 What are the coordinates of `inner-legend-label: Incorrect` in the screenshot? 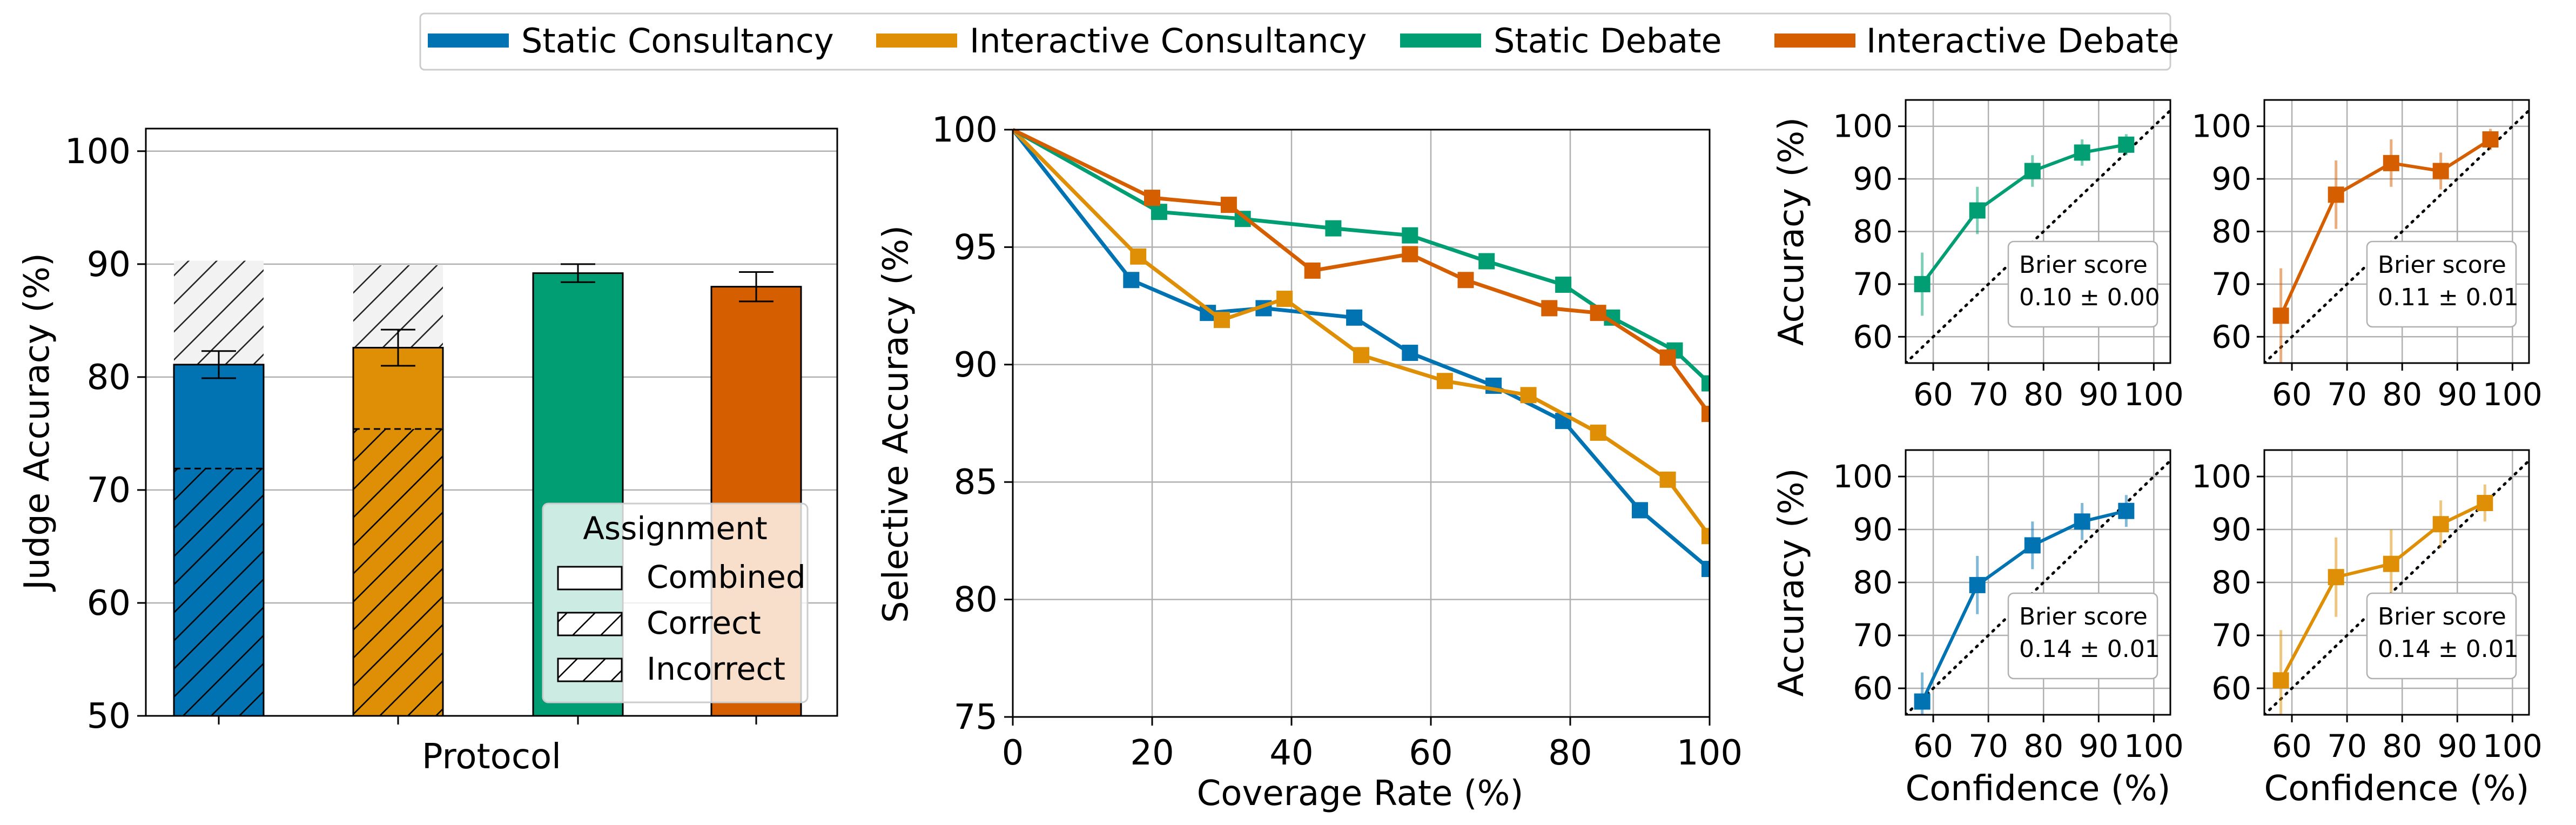 It's located at (716, 668).